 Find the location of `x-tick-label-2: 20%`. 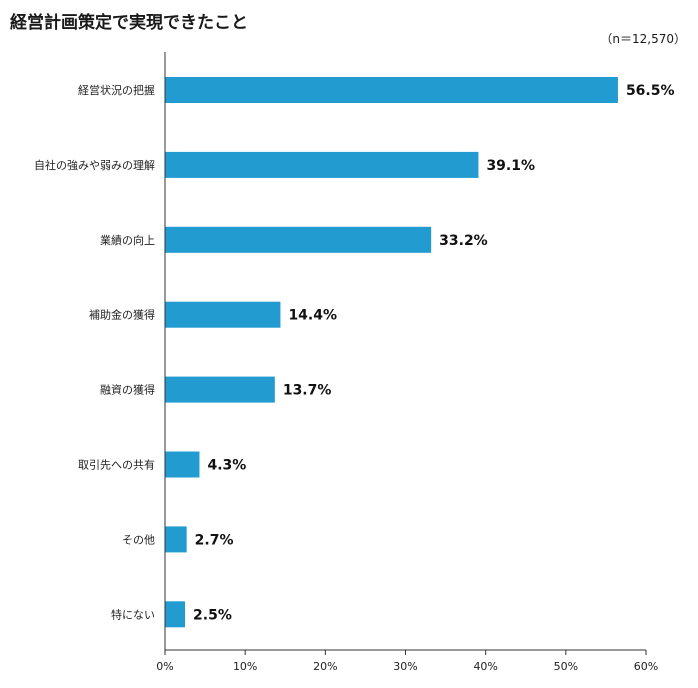

x-tick-label-2: 20% is located at coordinates (325, 666).